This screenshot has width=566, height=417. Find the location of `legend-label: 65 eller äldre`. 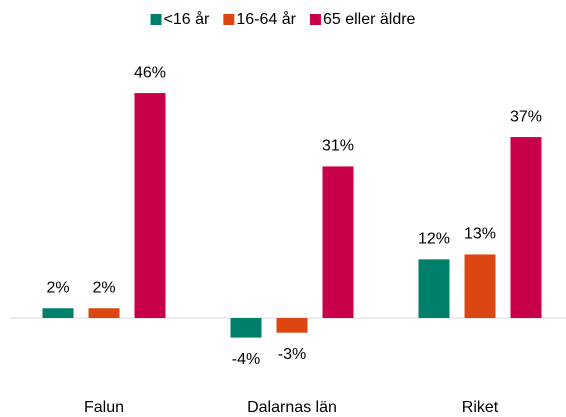

legend-label: 65 eller äldre is located at coordinates (369, 19).